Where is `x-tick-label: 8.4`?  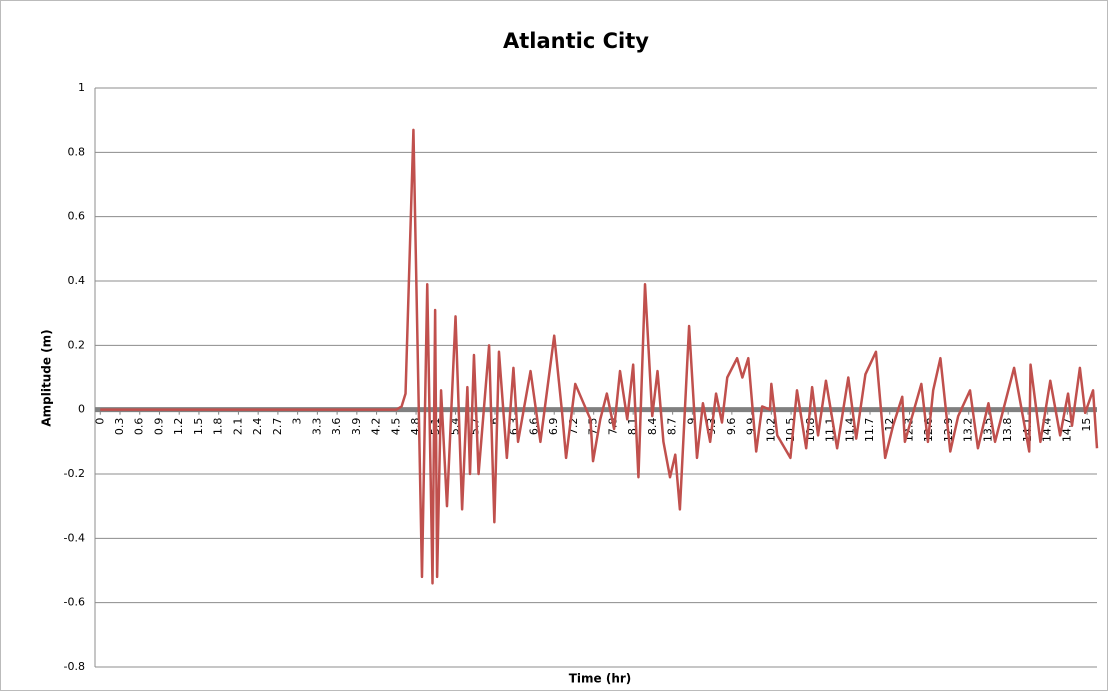
x-tick-label: 8.4 is located at coordinates (652, 427).